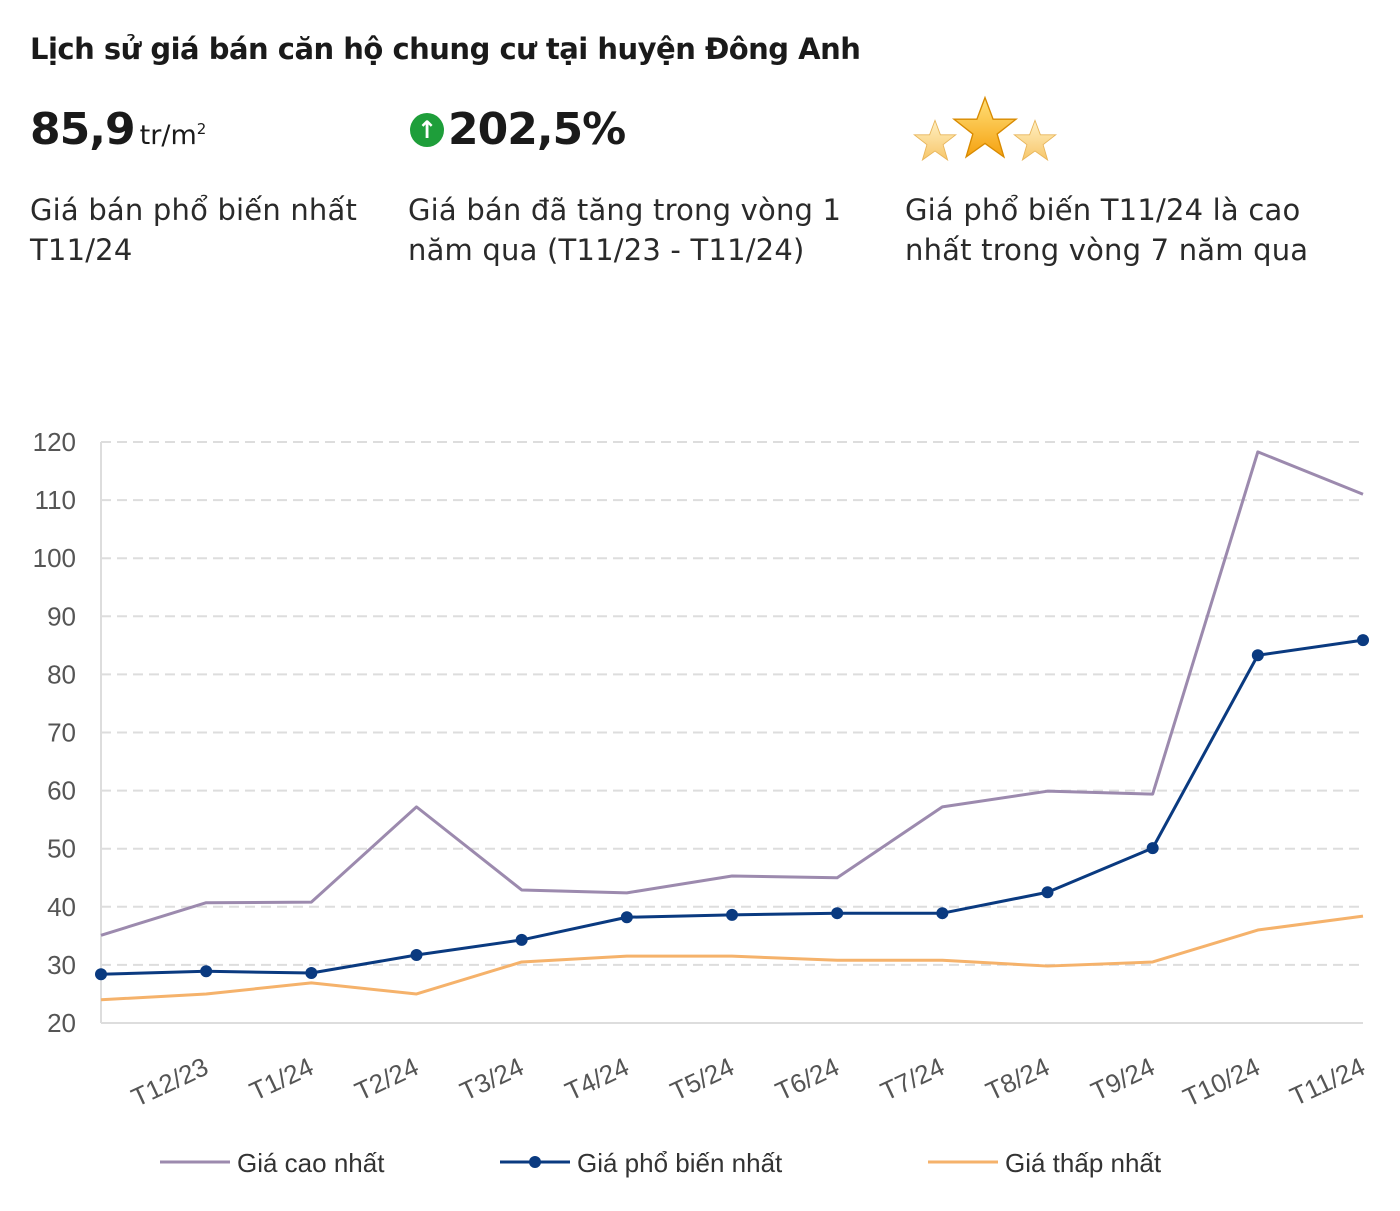 The height and width of the screenshot is (1211, 1400). I want to click on y-tick-label: 90, so click(61, 616).